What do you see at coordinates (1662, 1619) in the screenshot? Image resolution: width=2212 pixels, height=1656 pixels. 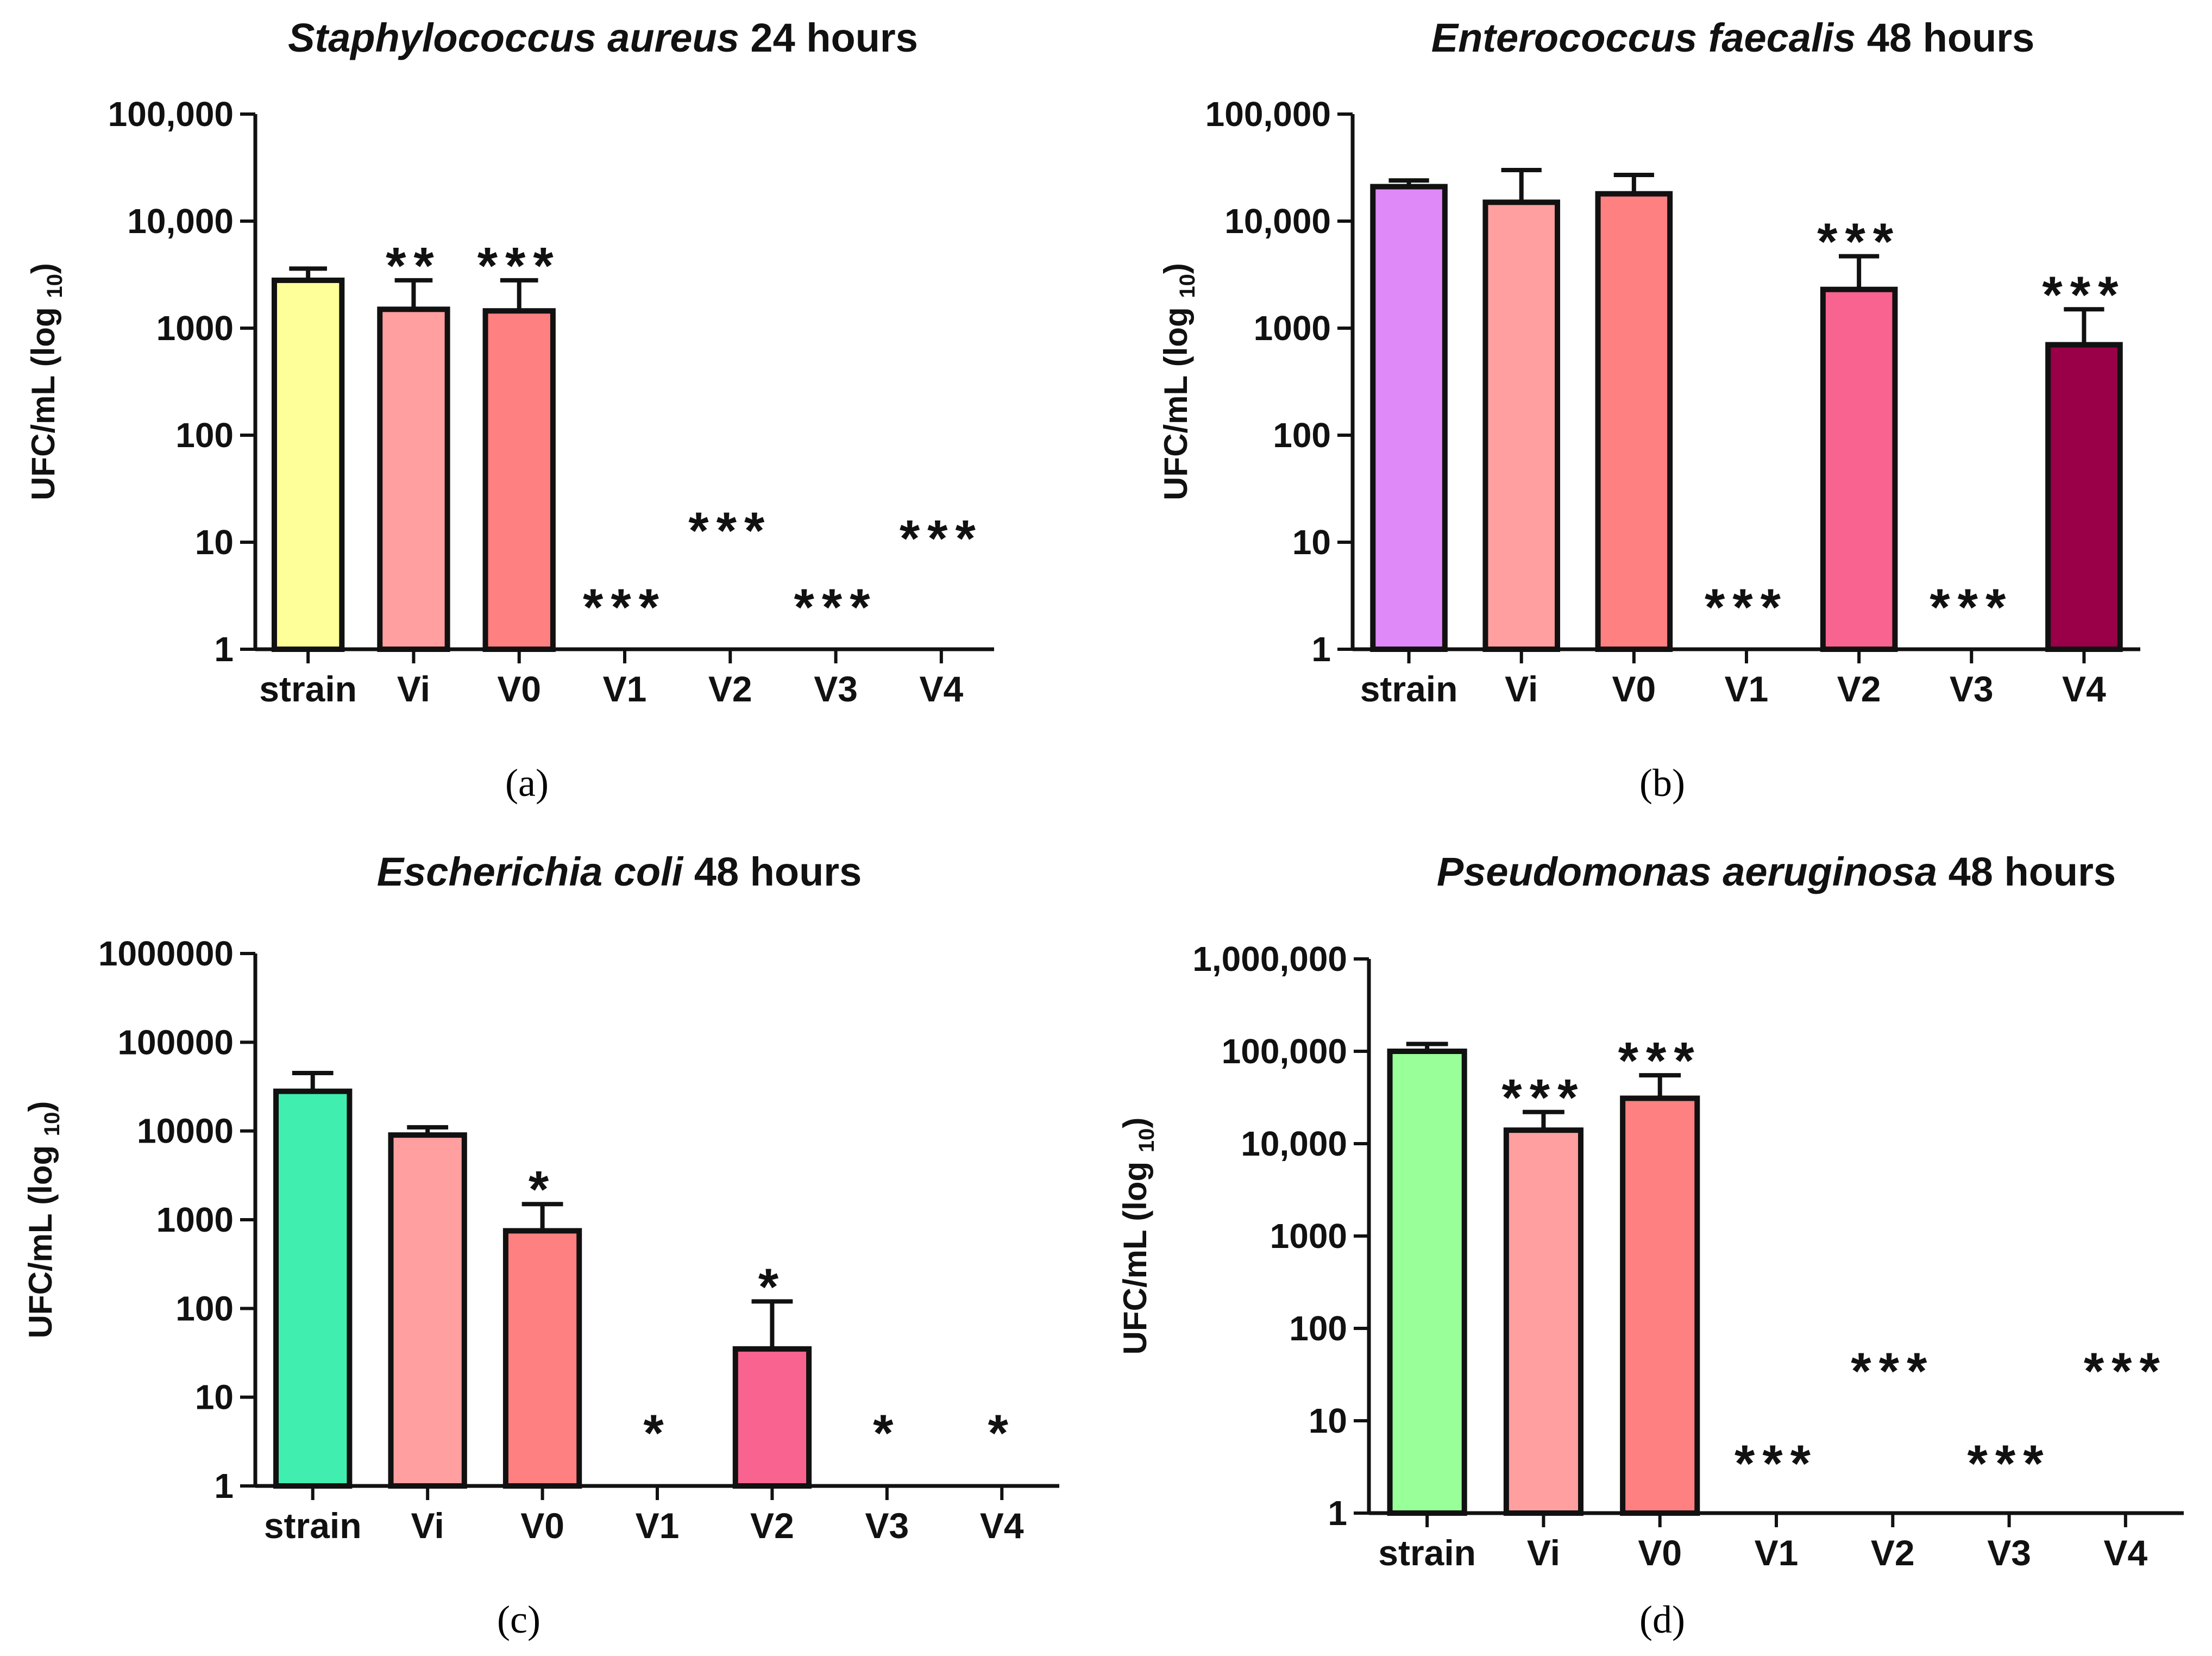 I see `panel-caption: (d)` at bounding box center [1662, 1619].